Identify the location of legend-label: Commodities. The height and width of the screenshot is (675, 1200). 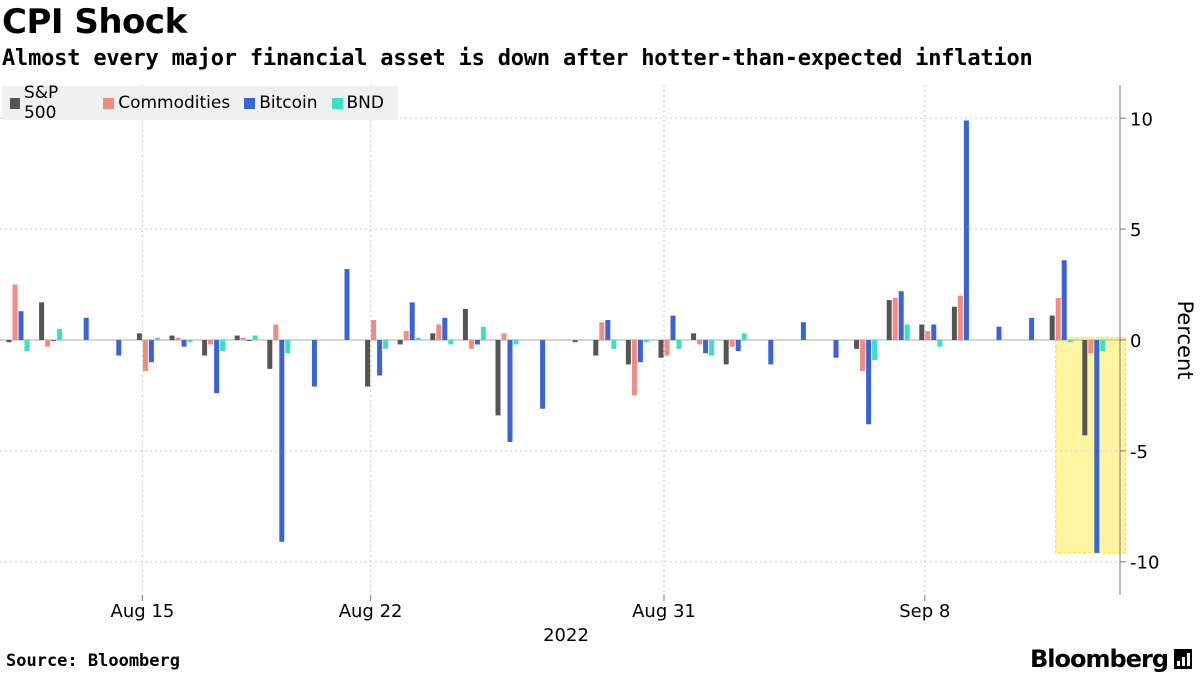
(174, 103).